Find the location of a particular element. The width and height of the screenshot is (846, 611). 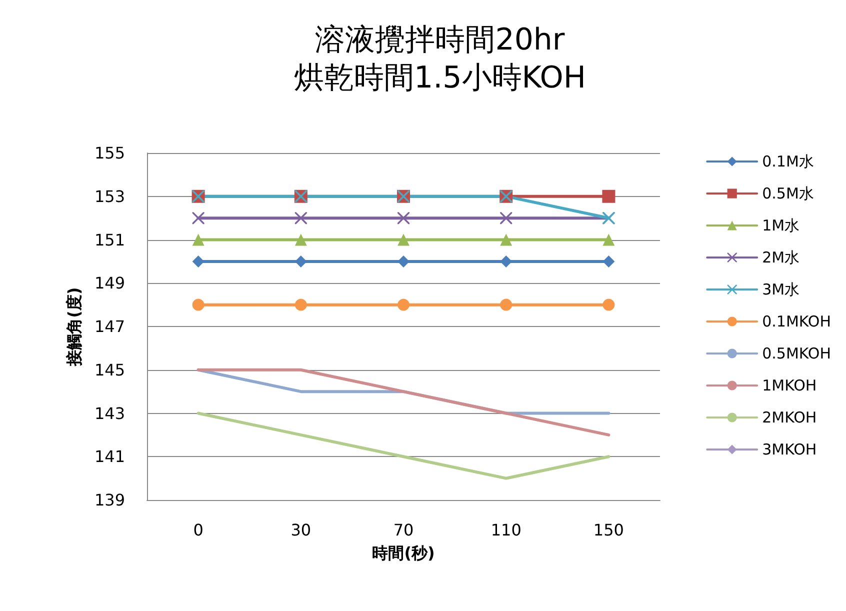

legend-label: 2MKOH is located at coordinates (789, 417).